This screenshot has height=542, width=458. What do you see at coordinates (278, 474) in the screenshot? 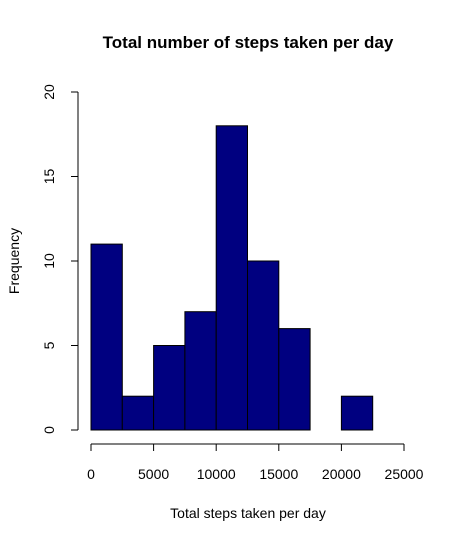
I see `x-tick-label: 15000` at bounding box center [278, 474].